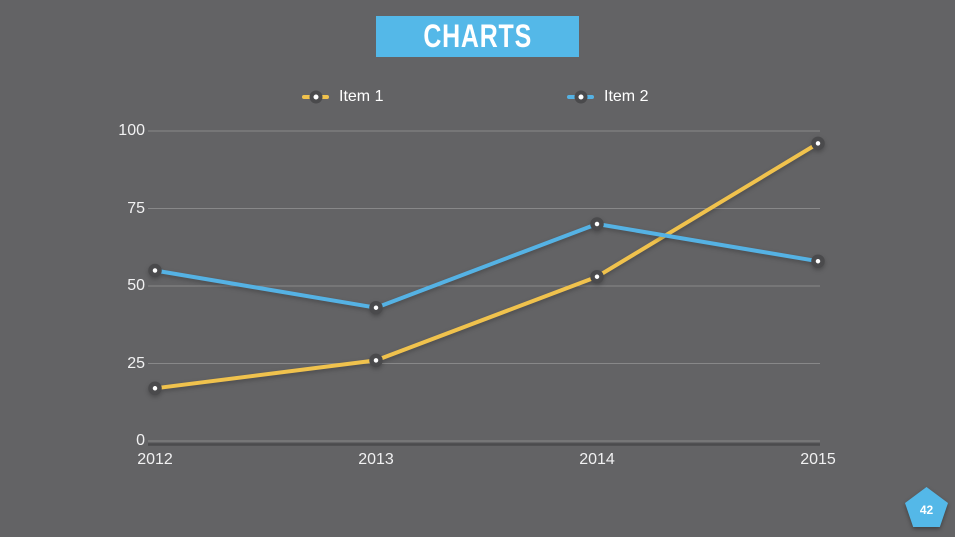 The width and height of the screenshot is (955, 537). Describe the element at coordinates (376, 459) in the screenshot. I see `x-tick-label: 2013` at that location.